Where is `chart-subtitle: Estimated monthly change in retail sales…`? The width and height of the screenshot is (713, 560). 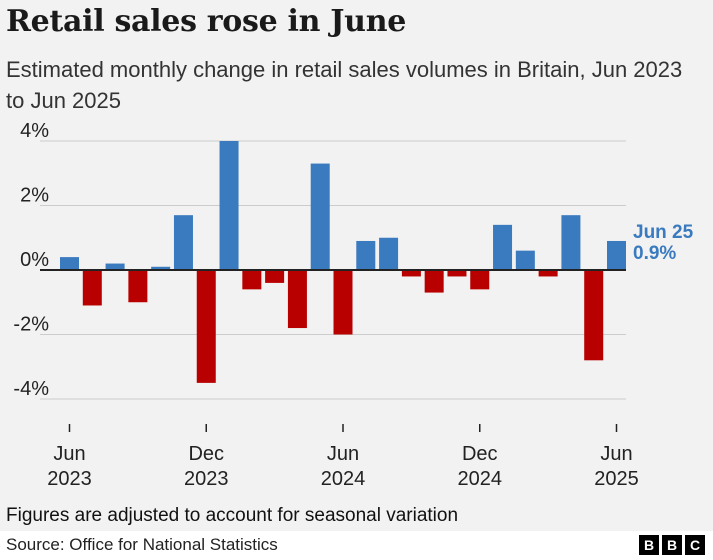 chart-subtitle: Estimated monthly change in retail sales… is located at coordinates (344, 85).